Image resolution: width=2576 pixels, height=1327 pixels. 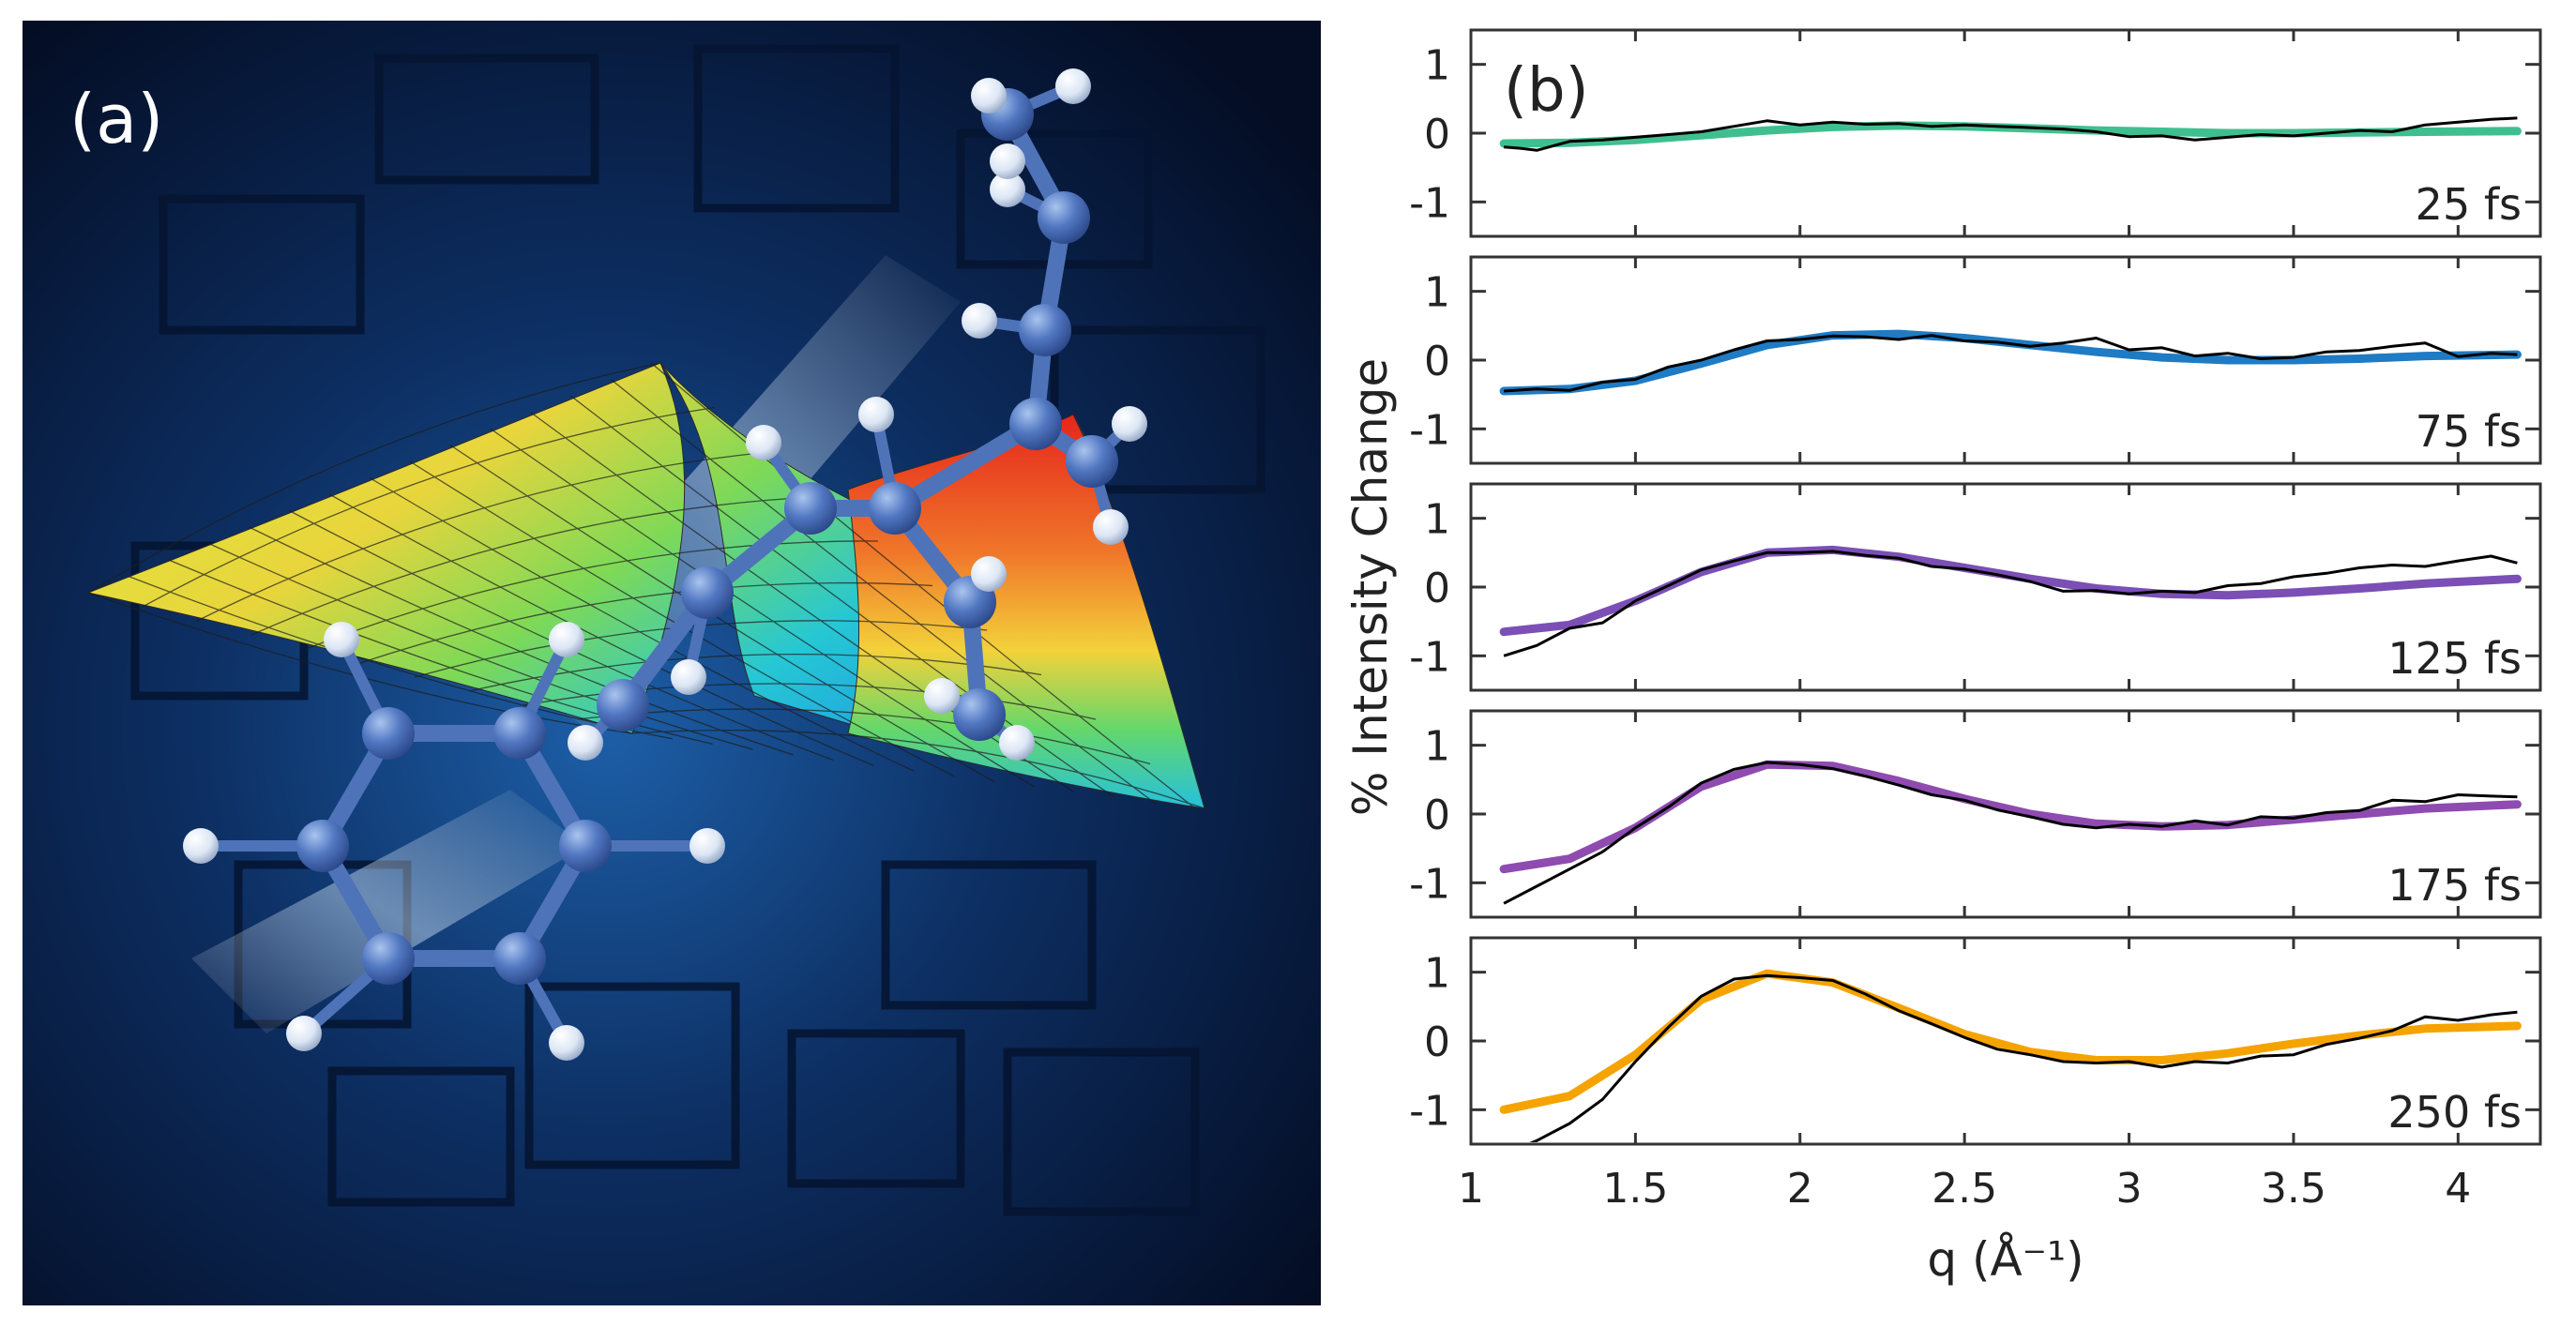 I want to click on x-tick-label: 4, so click(x=2458, y=1189).